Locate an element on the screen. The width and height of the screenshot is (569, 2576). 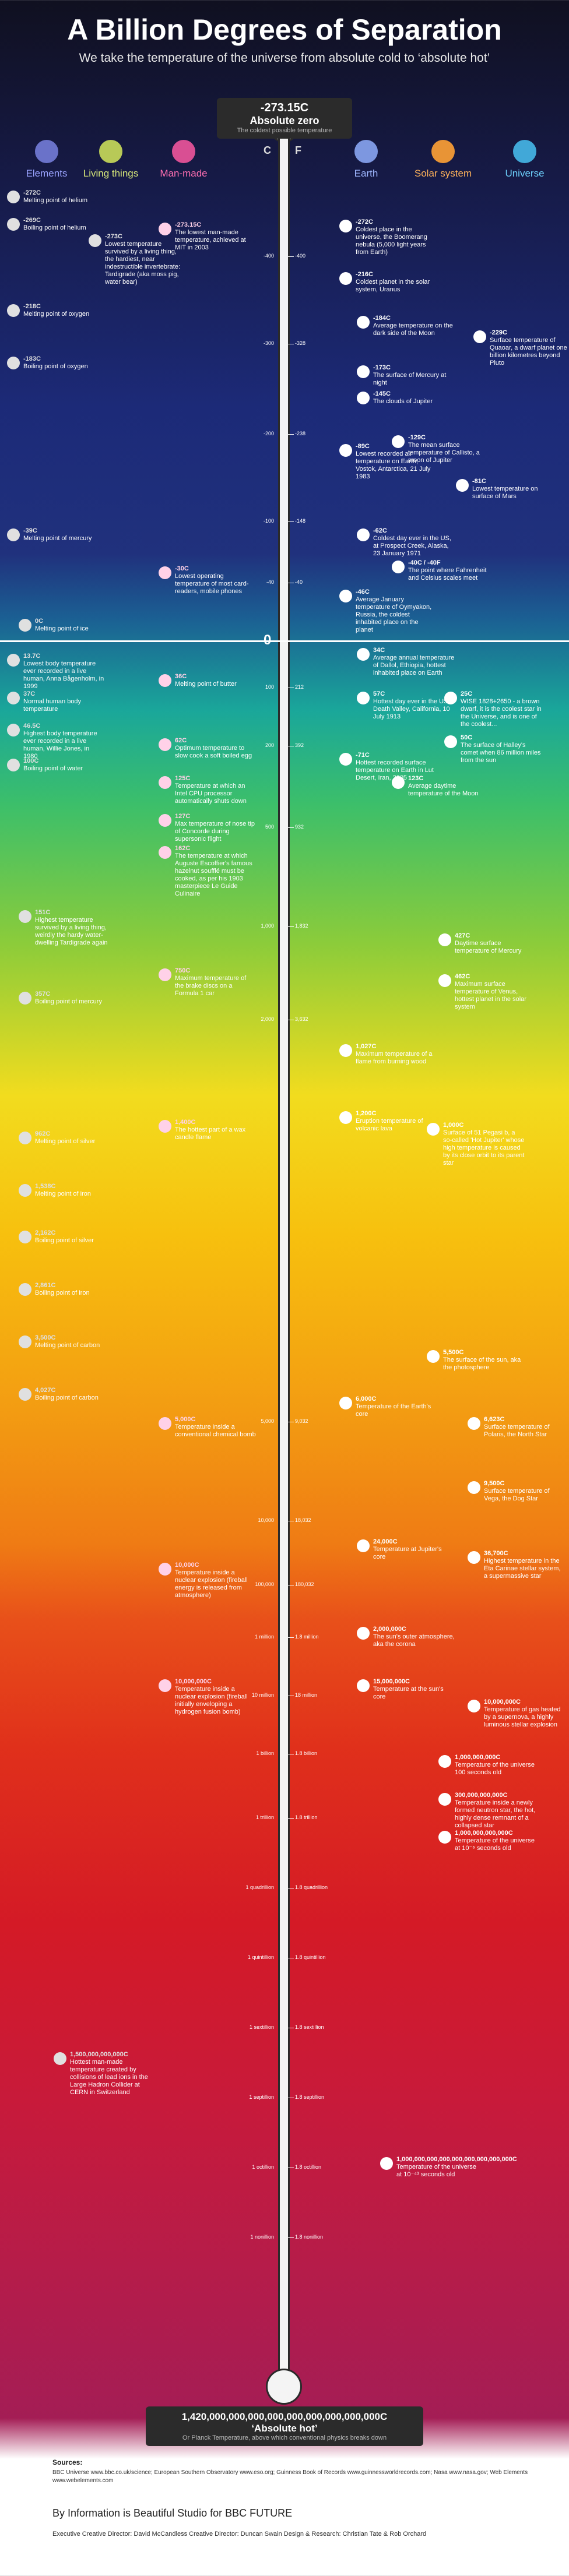
heart-icon is located at coordinates (110, 151).